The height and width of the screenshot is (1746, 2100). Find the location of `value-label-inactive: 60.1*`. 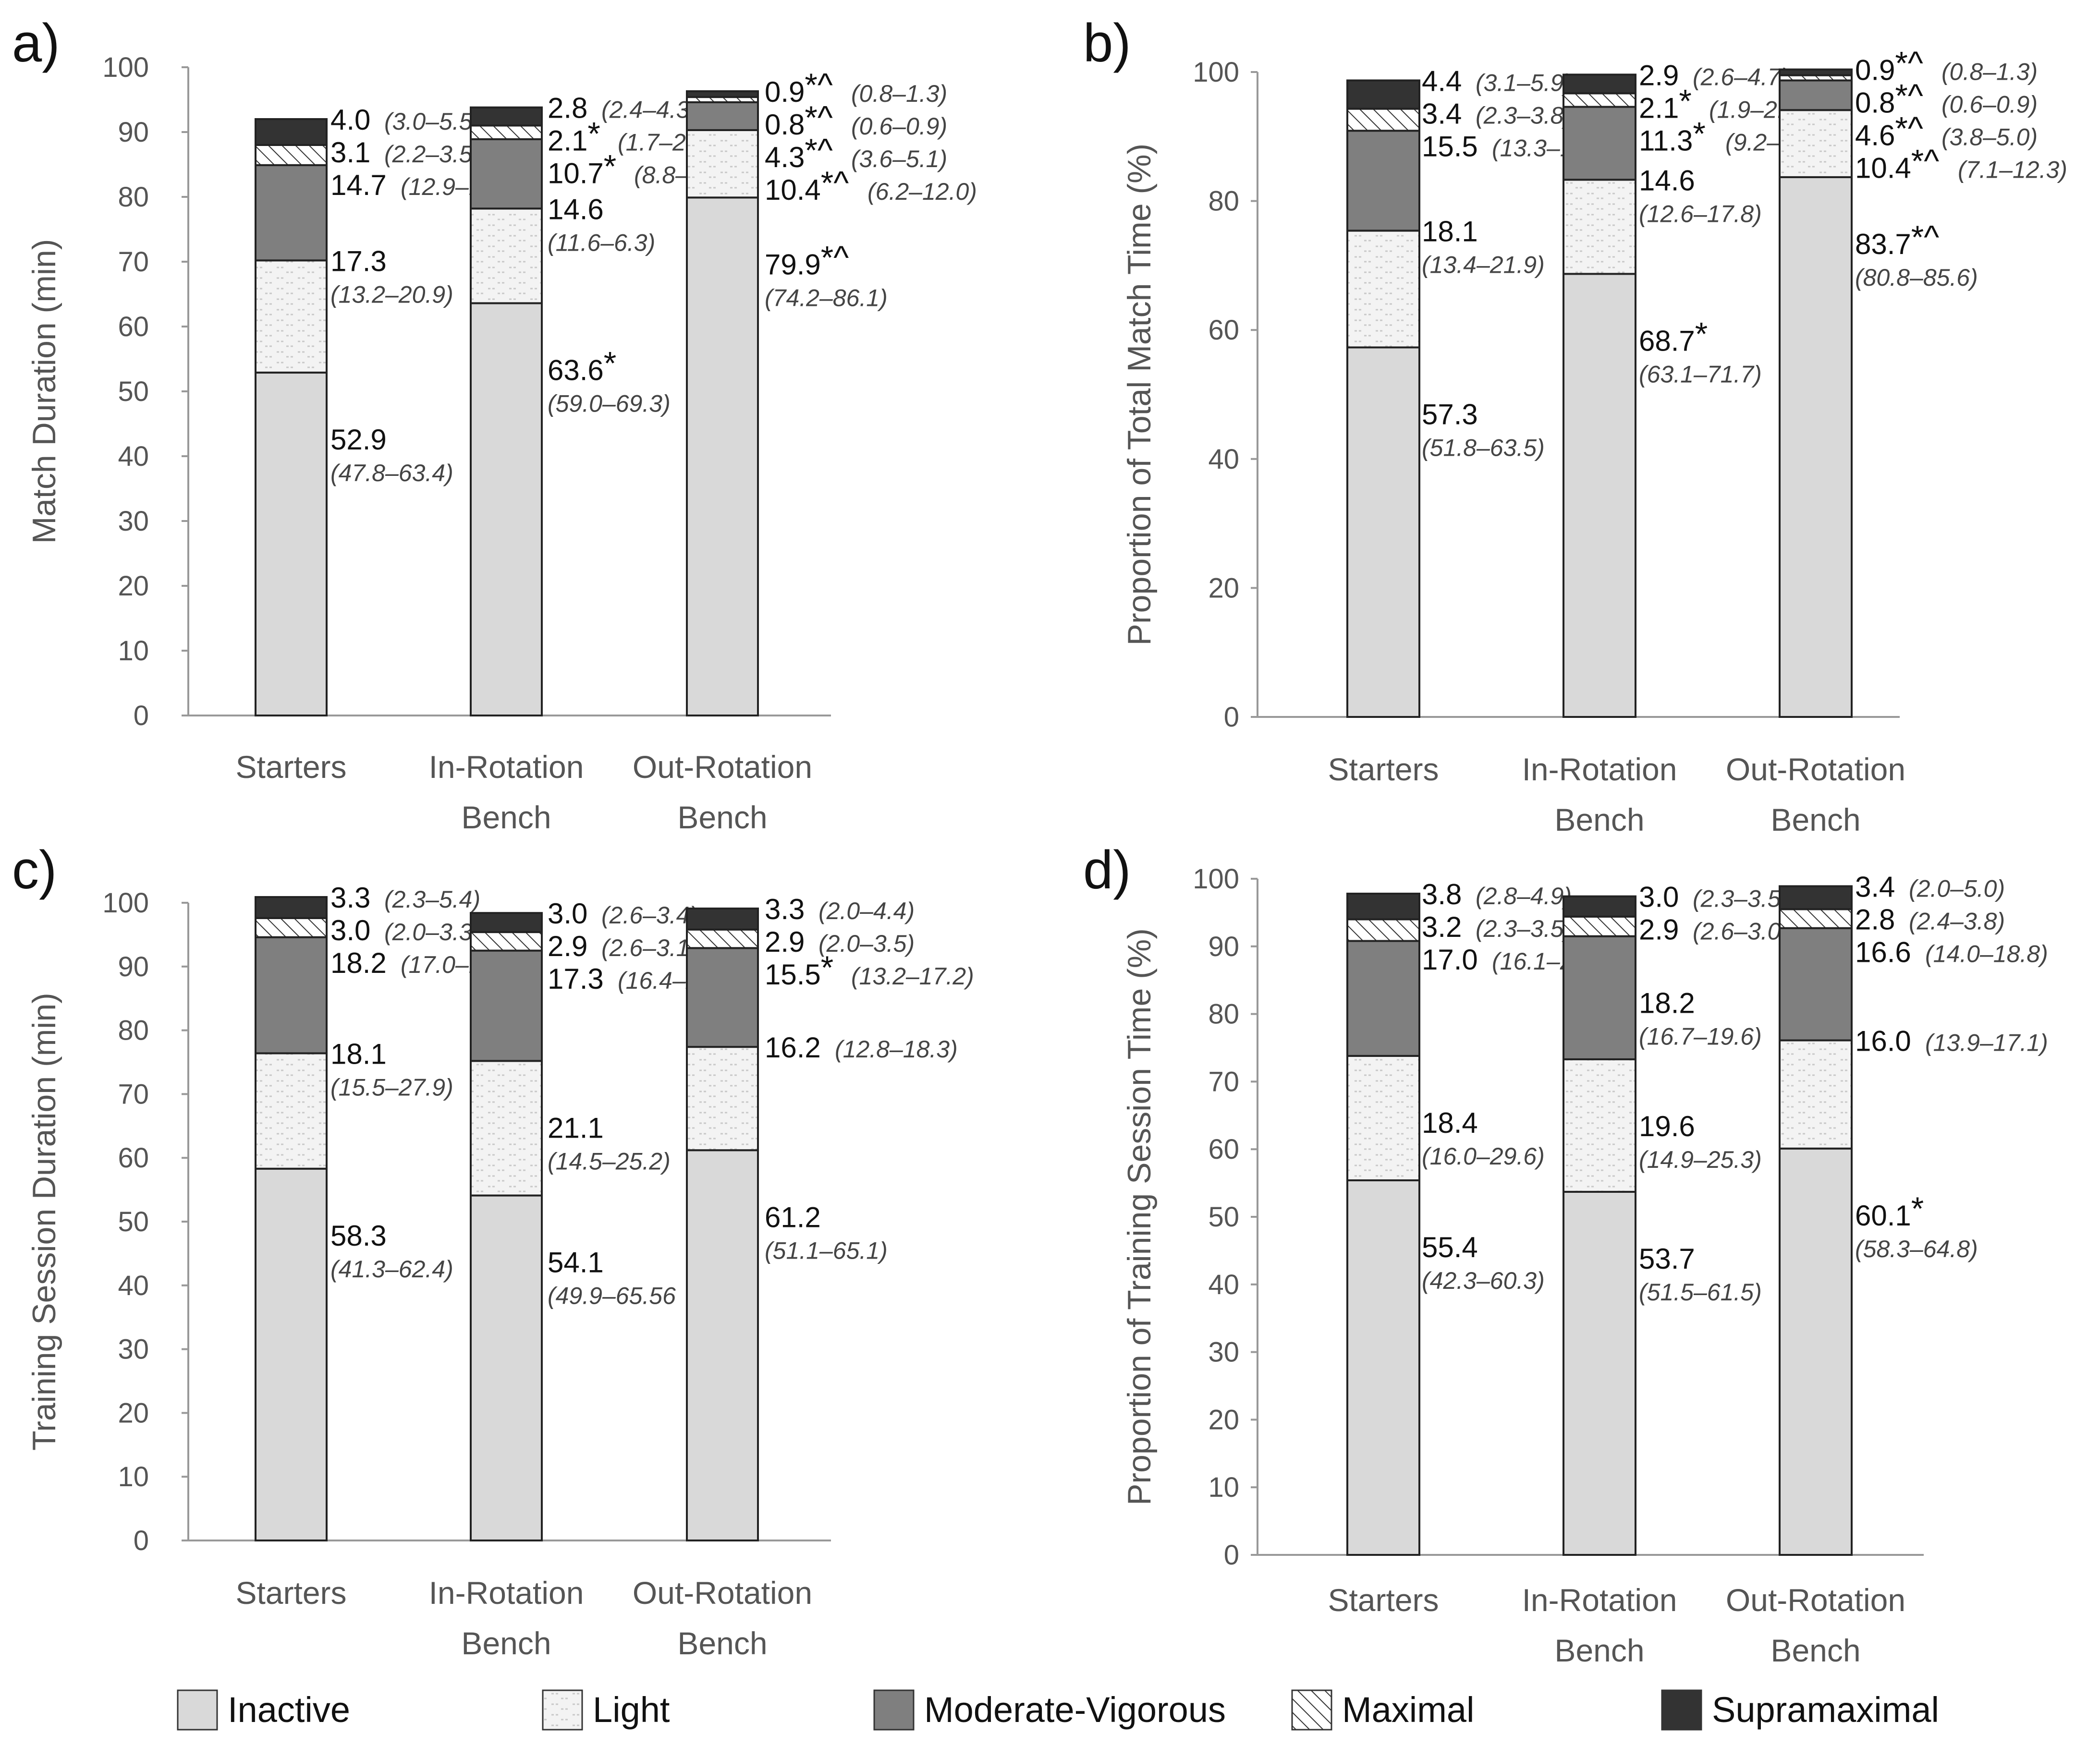

value-label-inactive: 60.1* is located at coordinates (1889, 1211).